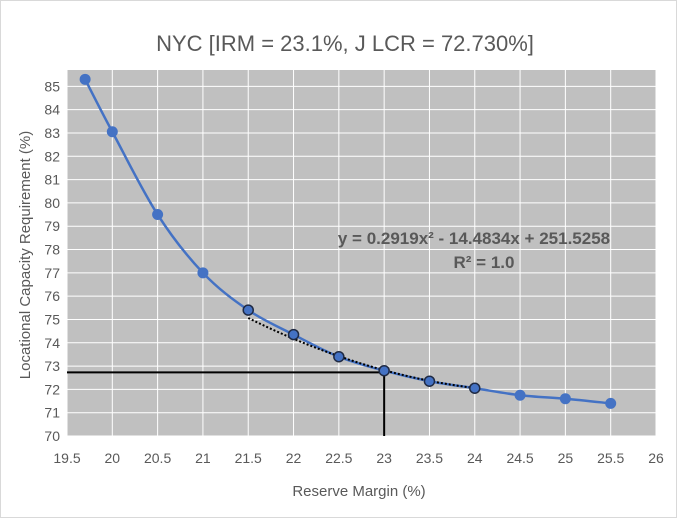  What do you see at coordinates (52, 180) in the screenshot?
I see `y-tick-label: 81` at bounding box center [52, 180].